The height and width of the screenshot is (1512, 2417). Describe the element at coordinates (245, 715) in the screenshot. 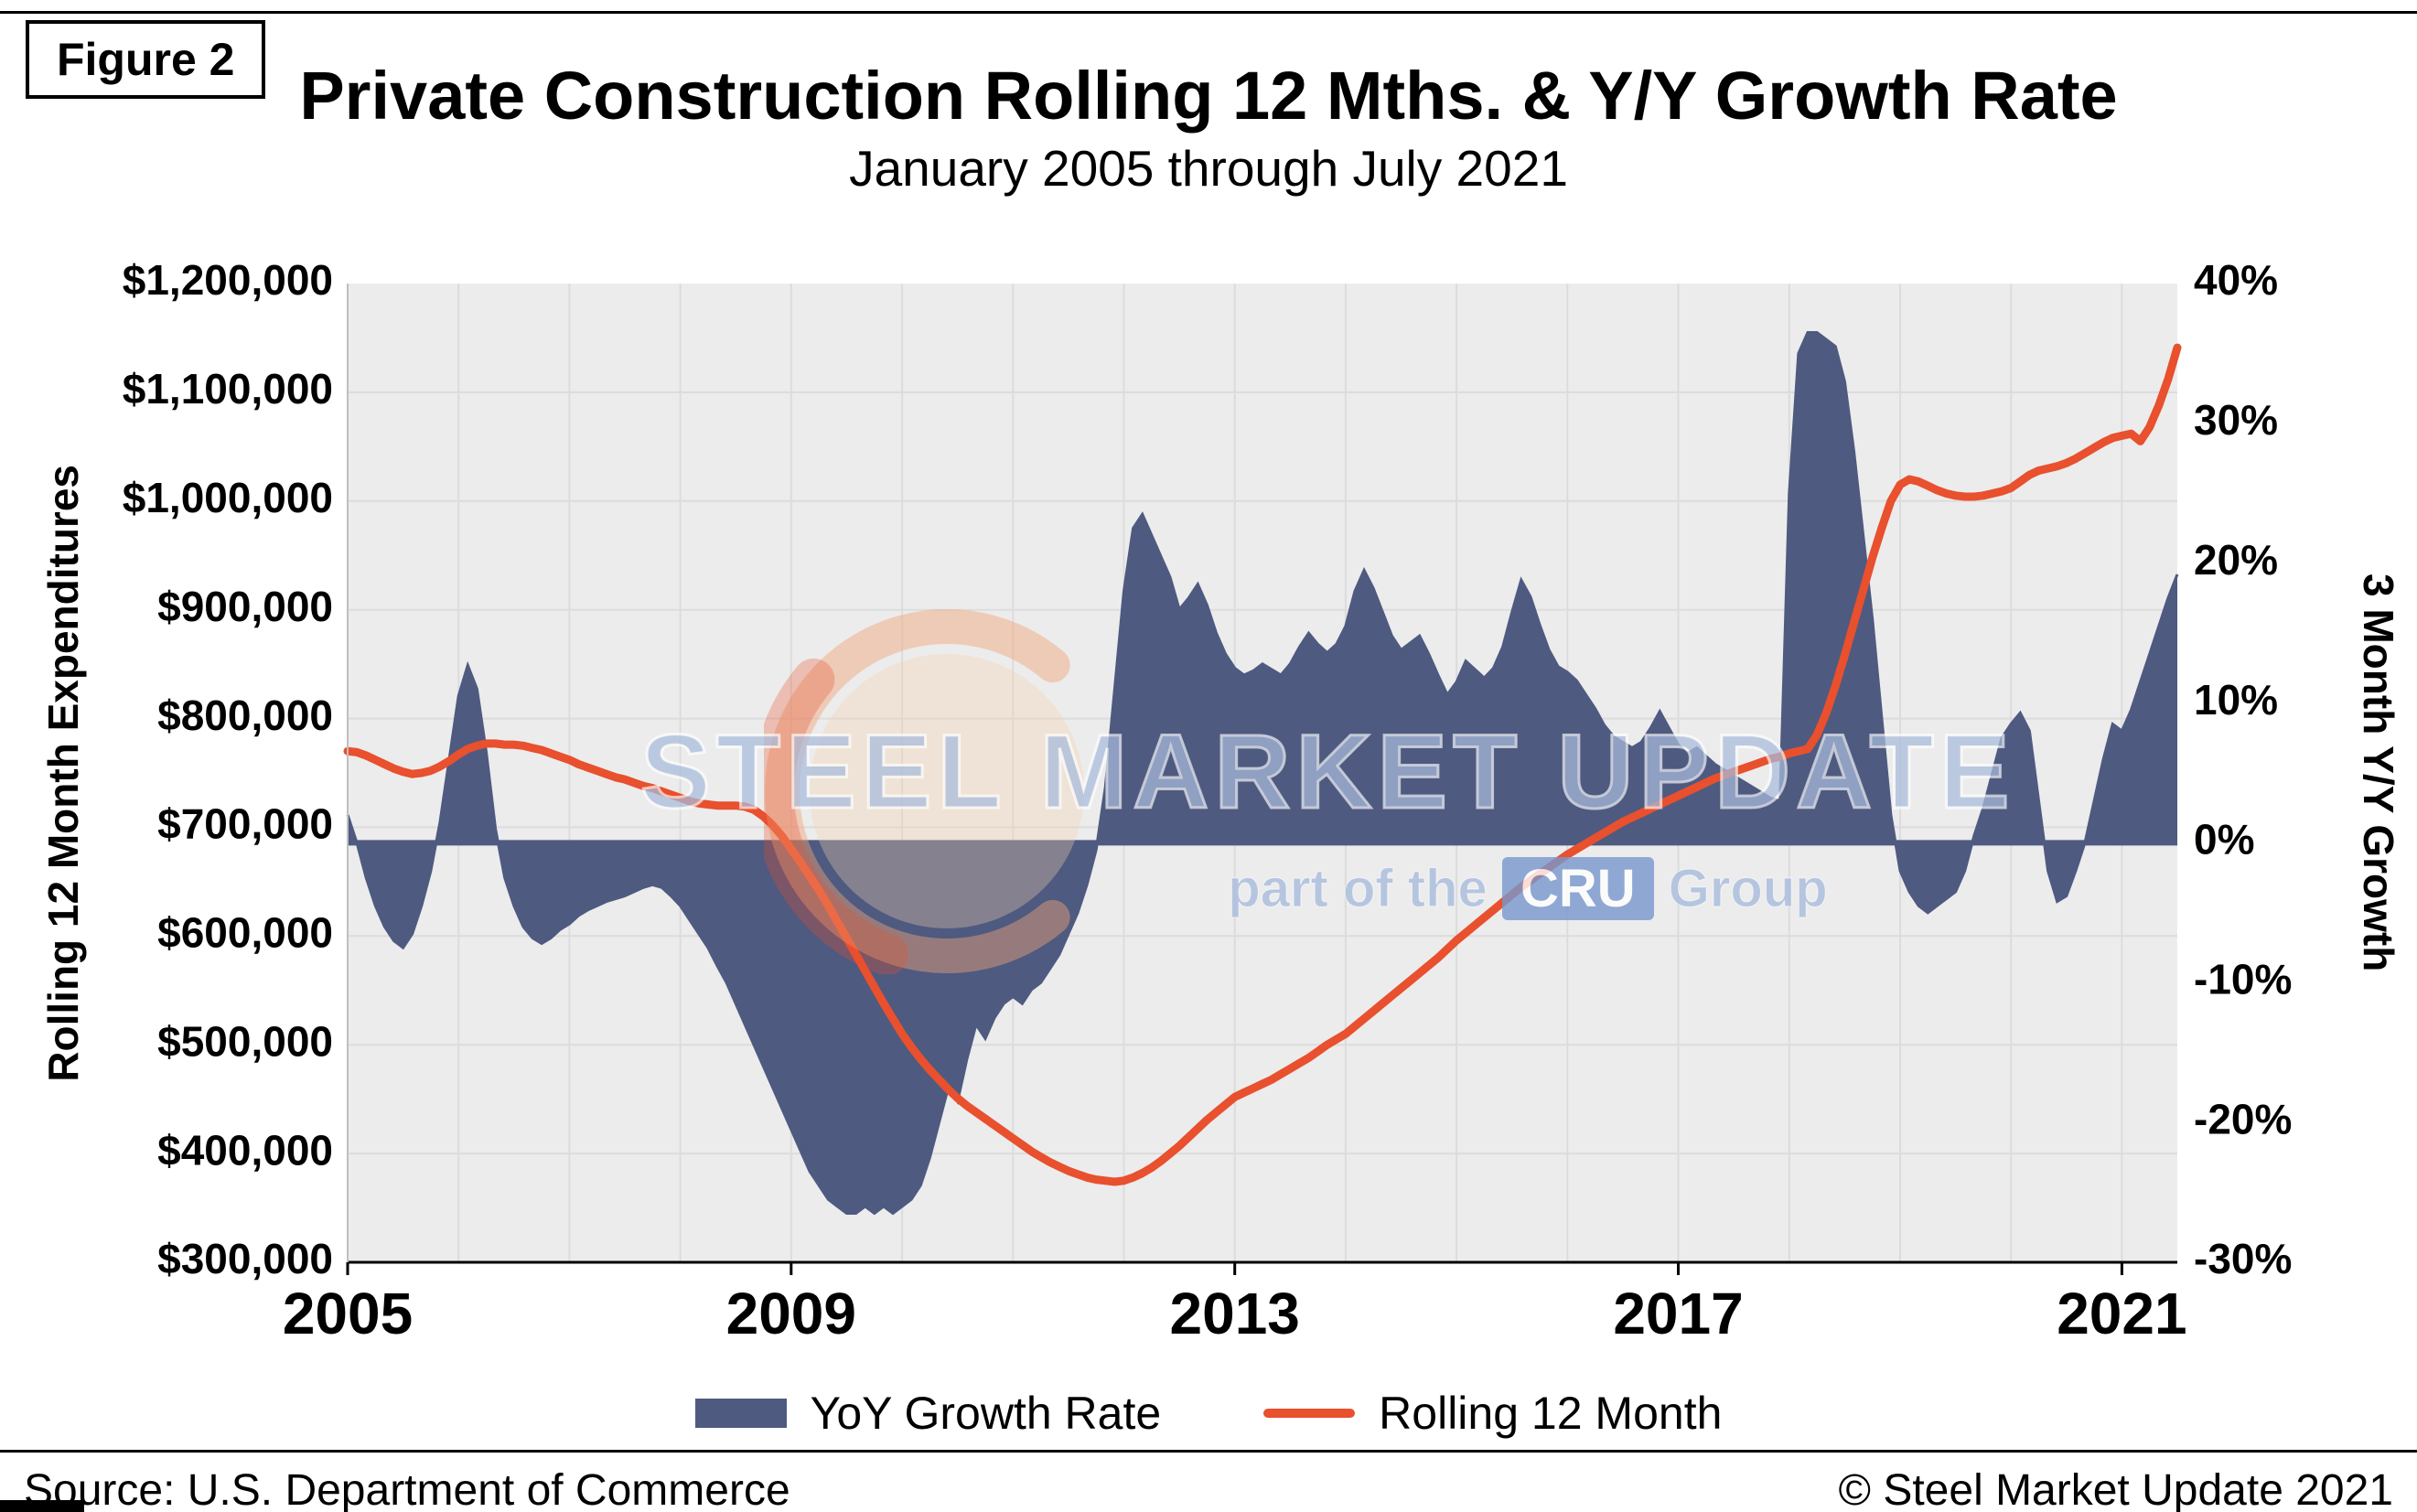

I see `left-tick-label: $800,000` at that location.